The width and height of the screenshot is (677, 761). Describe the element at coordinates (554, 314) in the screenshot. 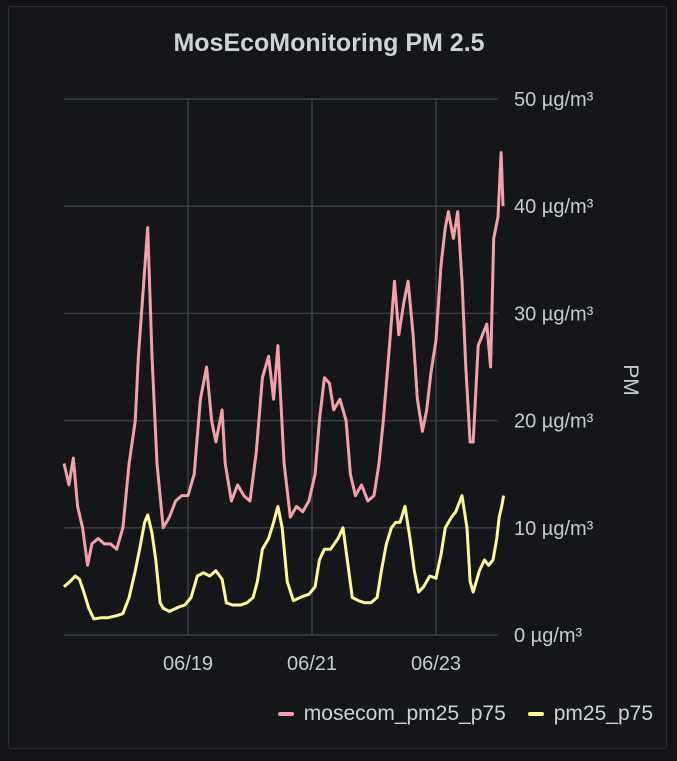

I see `y-tick-label: 30 µg/m³` at that location.